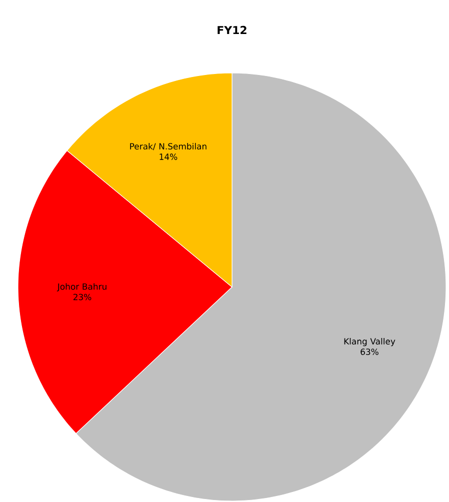  Describe the element at coordinates (232, 30) in the screenshot. I see `chart-title: FY12` at that location.